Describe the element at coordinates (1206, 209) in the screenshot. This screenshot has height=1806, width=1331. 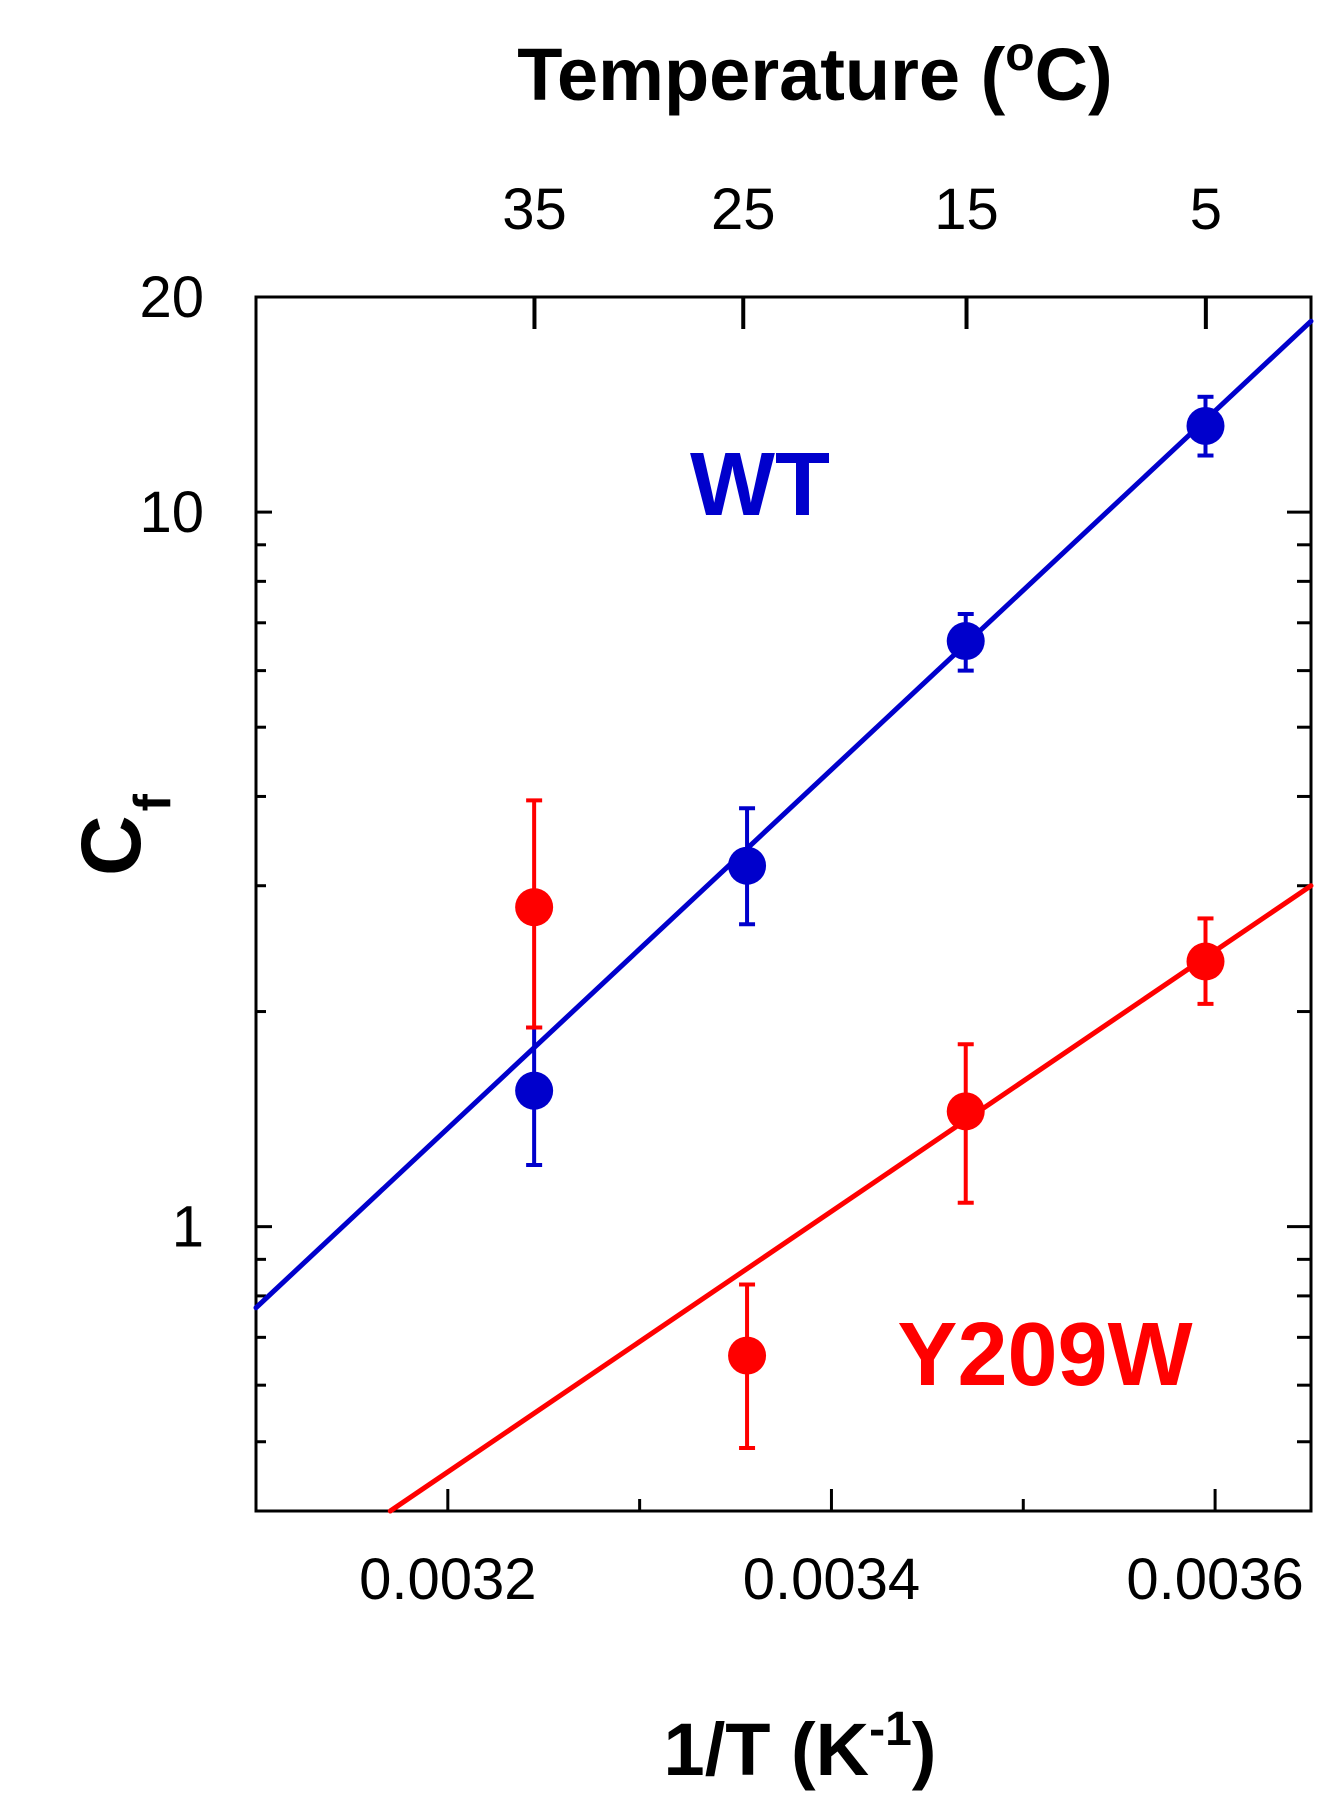
I see `top-tick-label: 5` at that location.